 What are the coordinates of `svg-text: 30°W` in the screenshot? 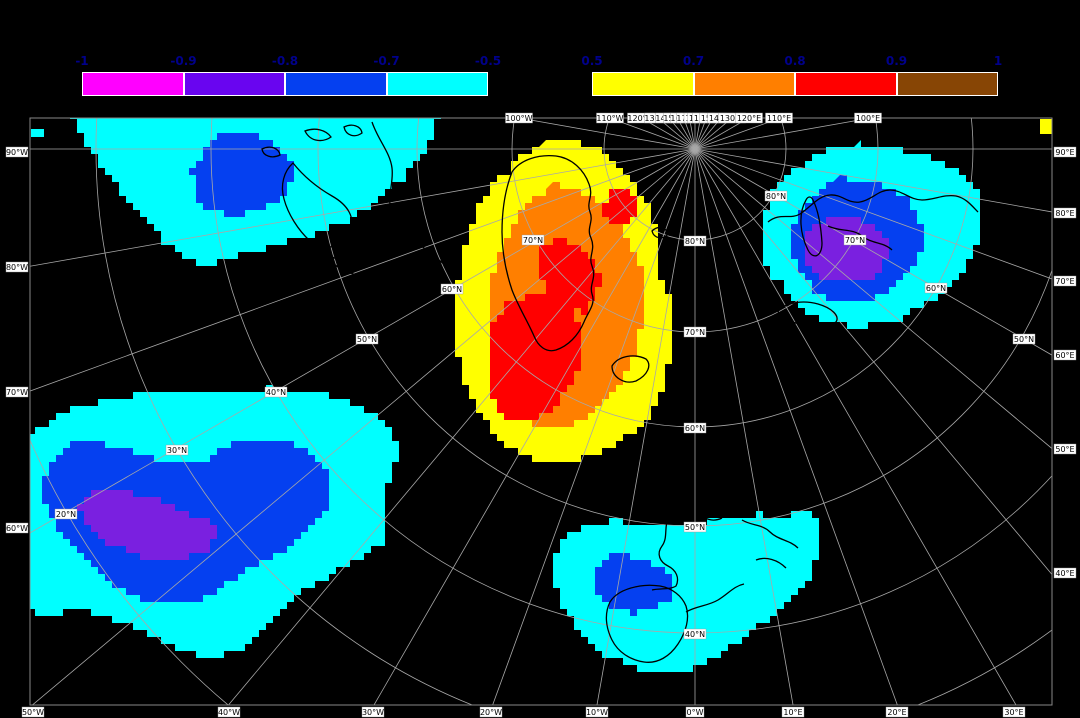 It's located at (373, 712).